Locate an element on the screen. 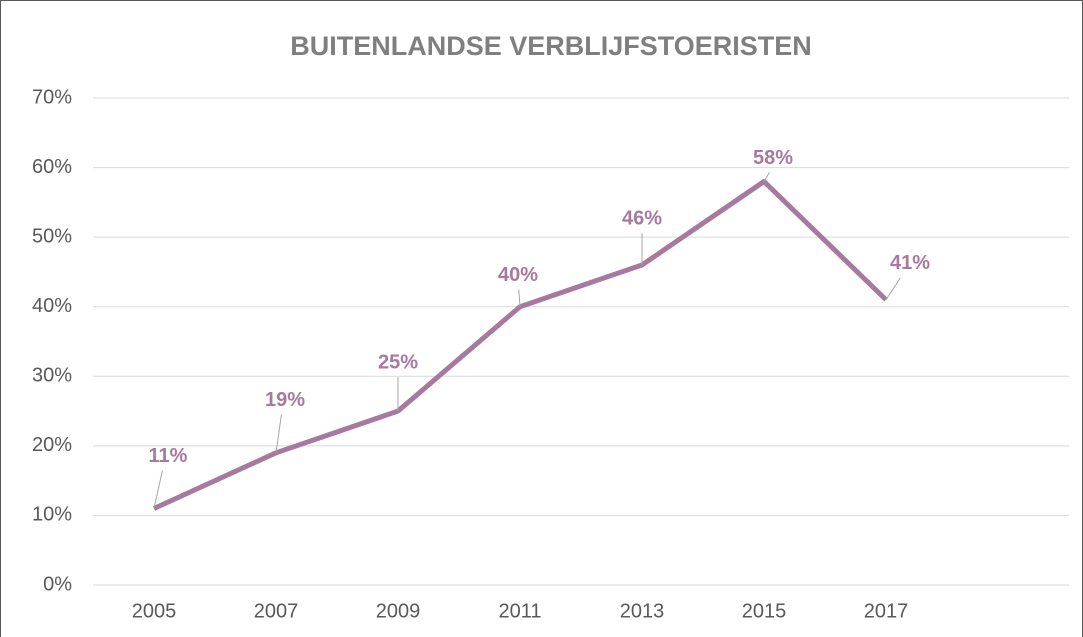  x-tick-label: 2015 is located at coordinates (764, 611).